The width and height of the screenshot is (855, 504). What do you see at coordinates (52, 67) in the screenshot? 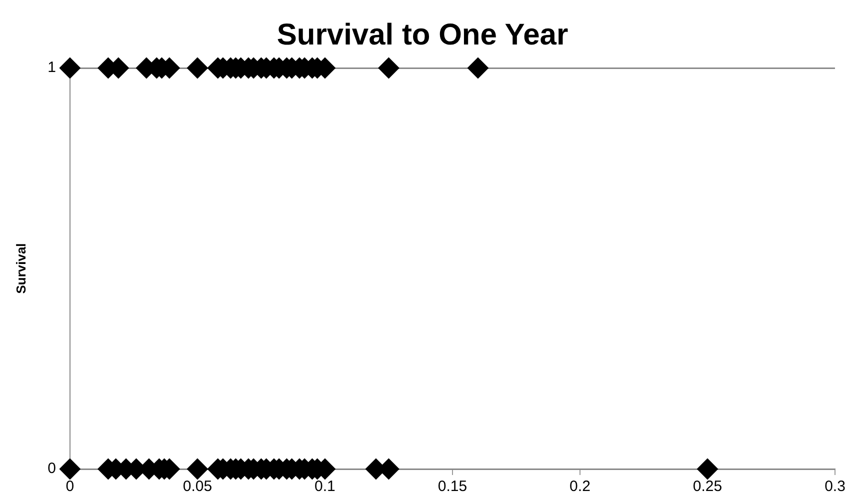
I see `y-tick-label: 1` at bounding box center [52, 67].